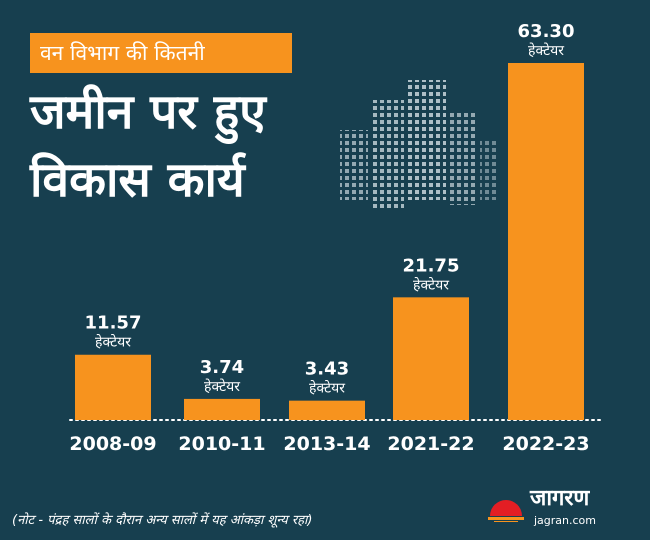  Describe the element at coordinates (113, 323) in the screenshot. I see `bar-value-label: 11.57` at that location.